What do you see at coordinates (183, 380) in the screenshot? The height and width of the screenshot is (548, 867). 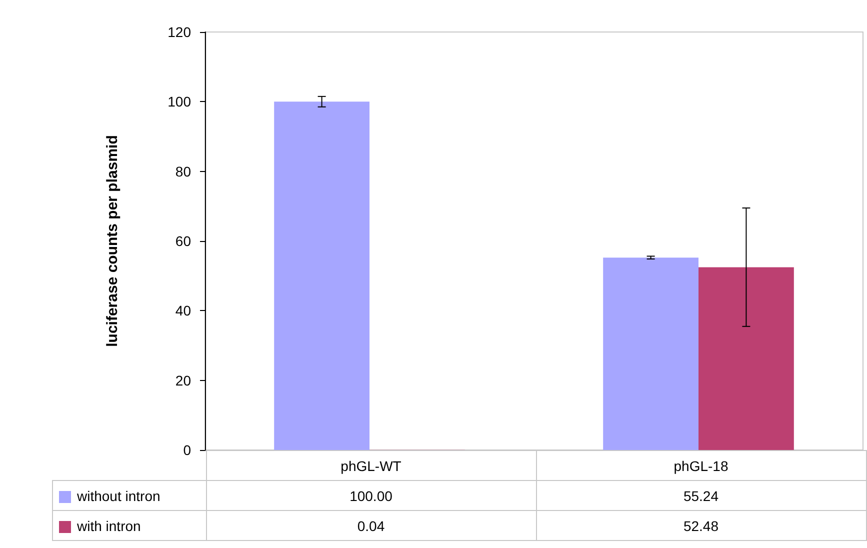 I see `y-tick-label: 20` at bounding box center [183, 380].